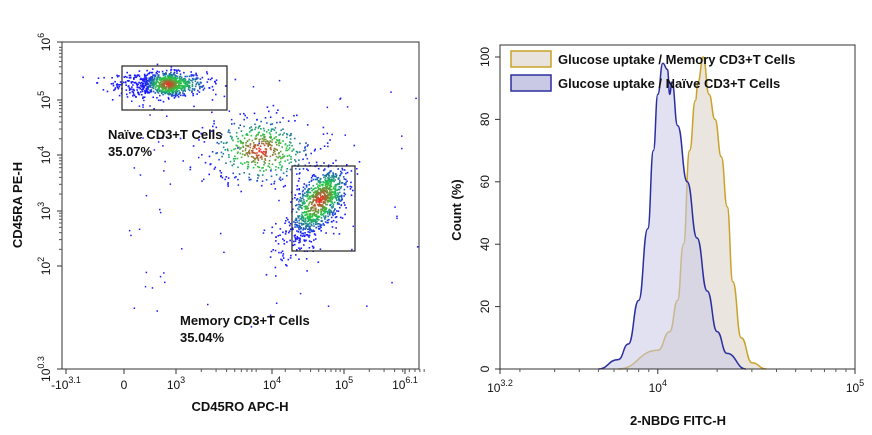  Describe the element at coordinates (485, 119) in the screenshot. I see `y-tick-label: 80` at that location.